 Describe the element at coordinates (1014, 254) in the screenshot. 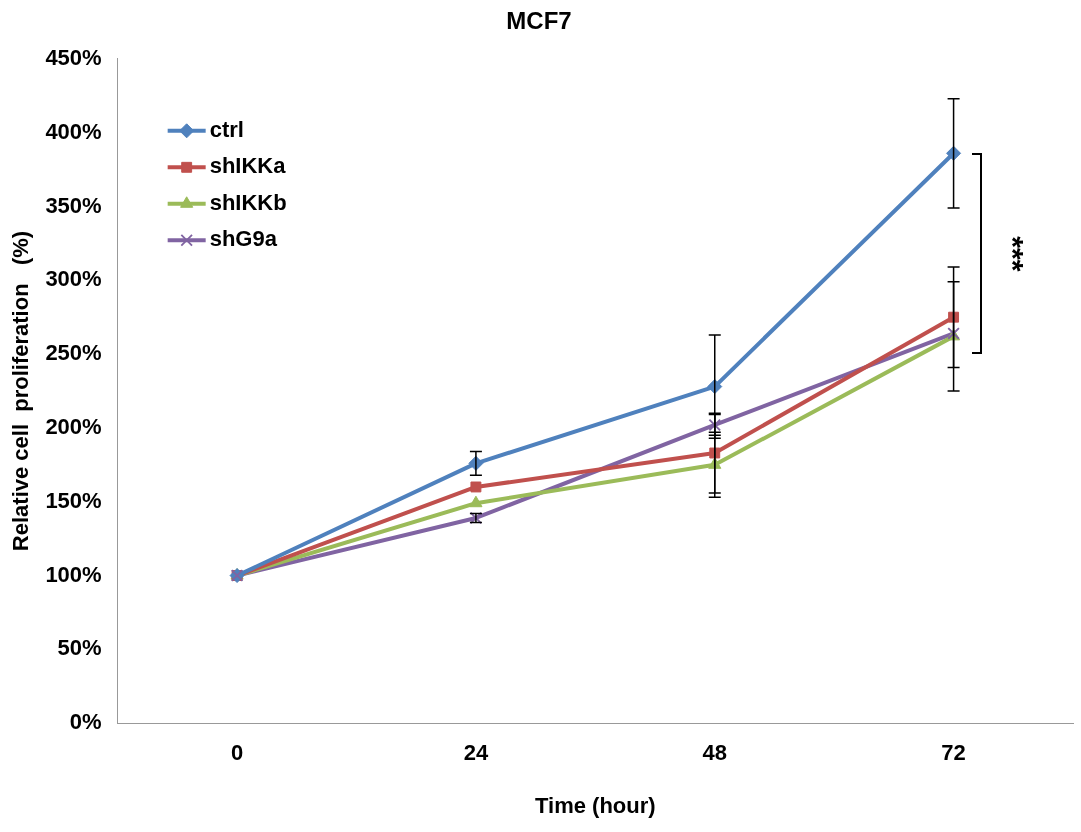

I see `annotation: ***` at that location.